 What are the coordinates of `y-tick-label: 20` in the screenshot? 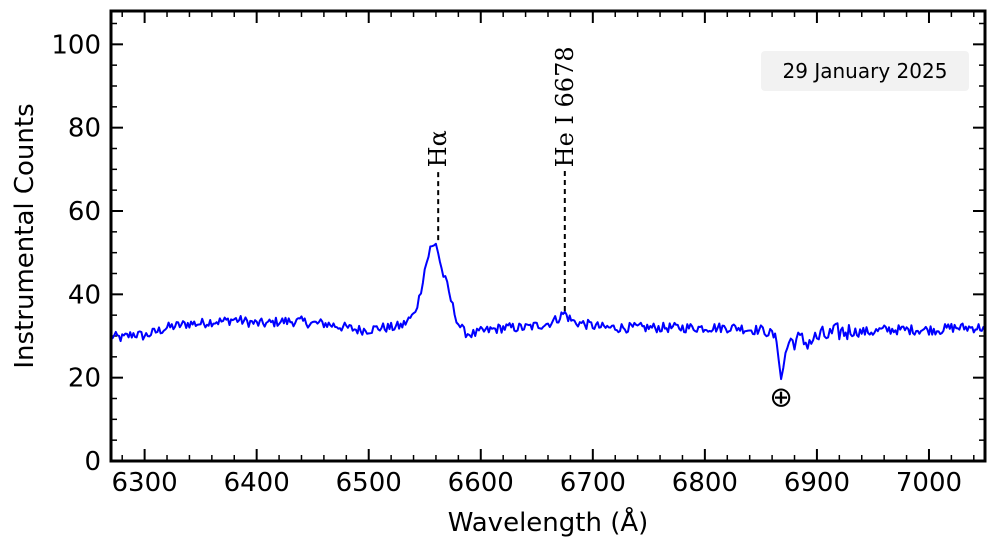 It's located at (84, 379).